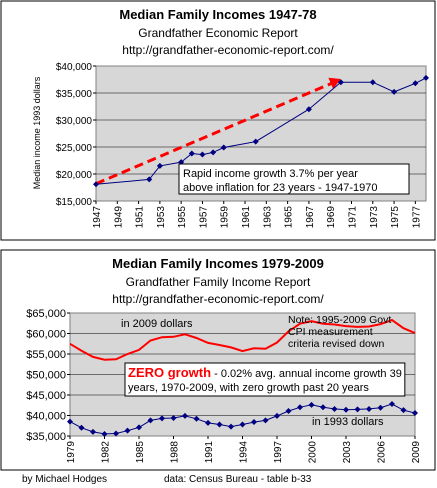 This screenshot has height=488, width=437. What do you see at coordinates (182, 217) in the screenshot?
I see `x-tick-label: 1955` at bounding box center [182, 217].